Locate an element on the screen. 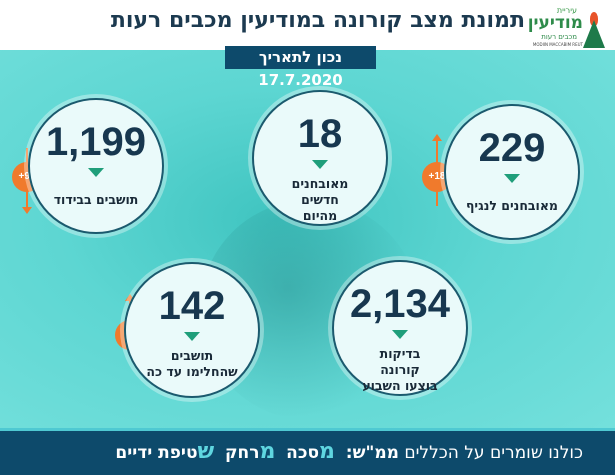  stat-value: 2,134 is located at coordinates (400, 304).